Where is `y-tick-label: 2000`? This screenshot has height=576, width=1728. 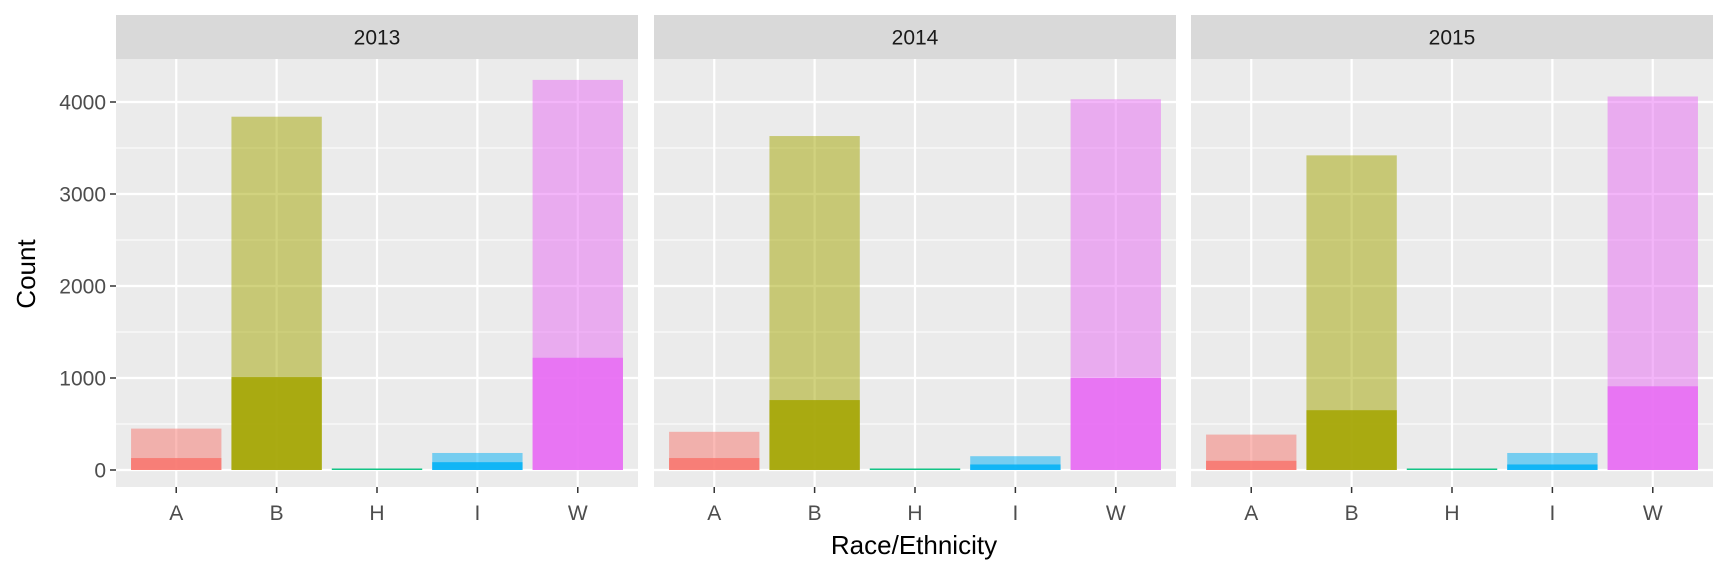 y-tick-label: 2000 is located at coordinates (82, 287).